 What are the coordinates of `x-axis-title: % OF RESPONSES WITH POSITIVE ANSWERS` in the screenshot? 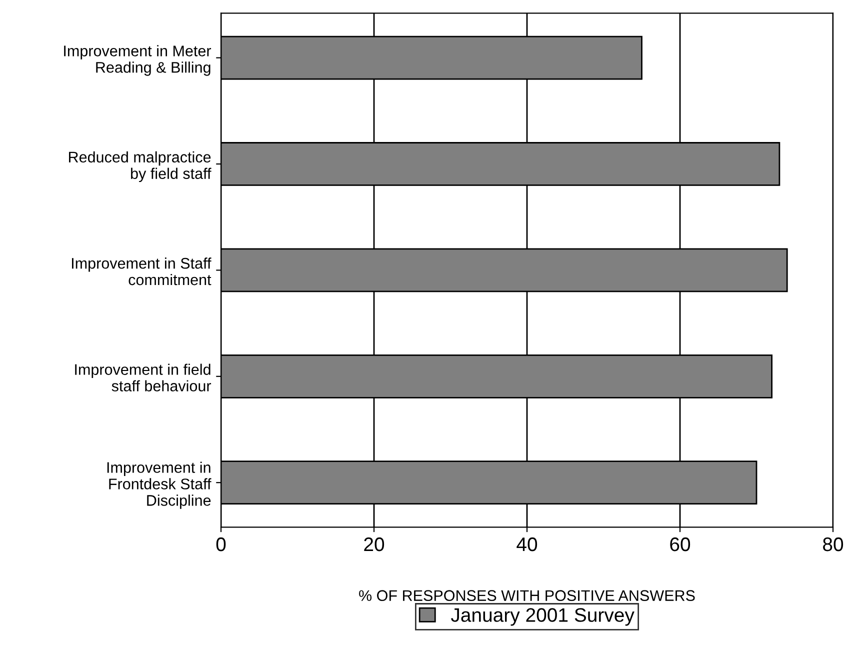 It's located at (527, 595).